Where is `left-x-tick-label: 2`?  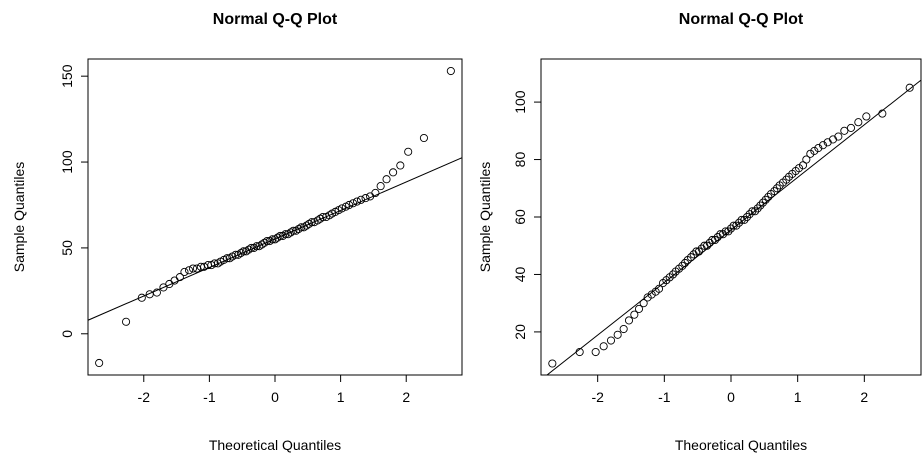
left-x-tick-label: 2 is located at coordinates (406, 397).